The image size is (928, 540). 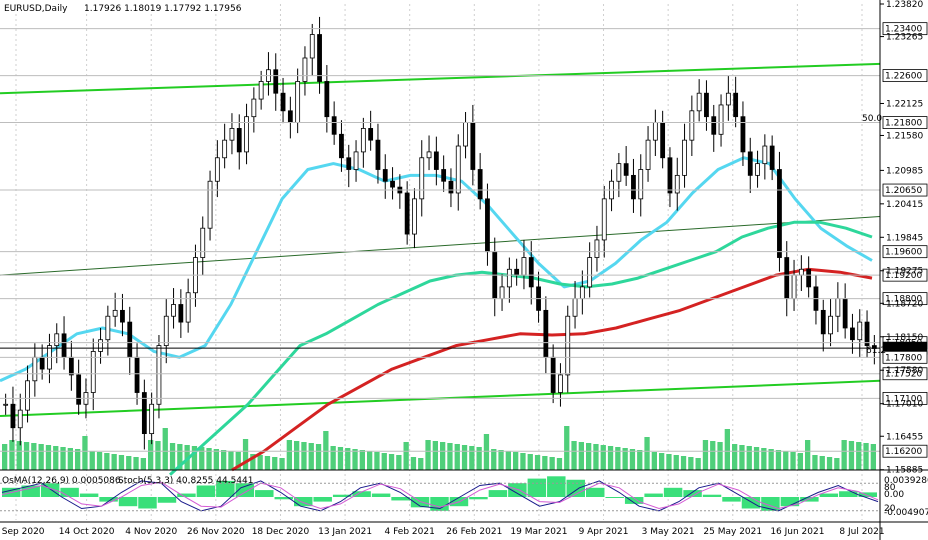 What do you see at coordinates (281, 532) in the screenshot?
I see `x-tick-label: 18 Dec 2020` at bounding box center [281, 532].